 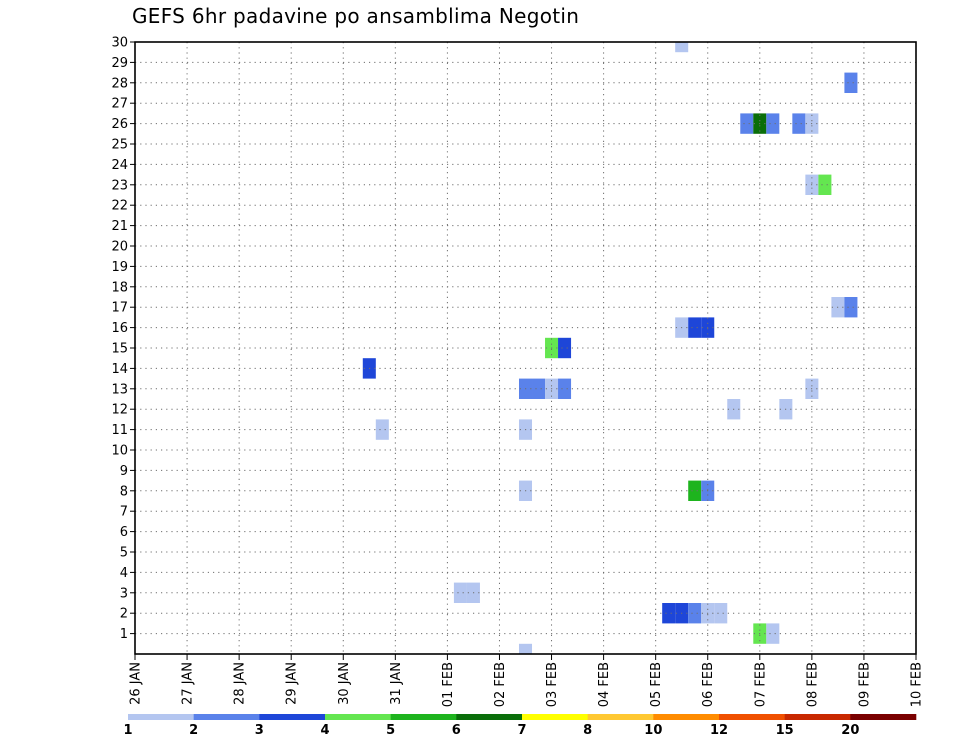 What do you see at coordinates (259, 730) in the screenshot?
I see `colorbar-label: 3` at bounding box center [259, 730].